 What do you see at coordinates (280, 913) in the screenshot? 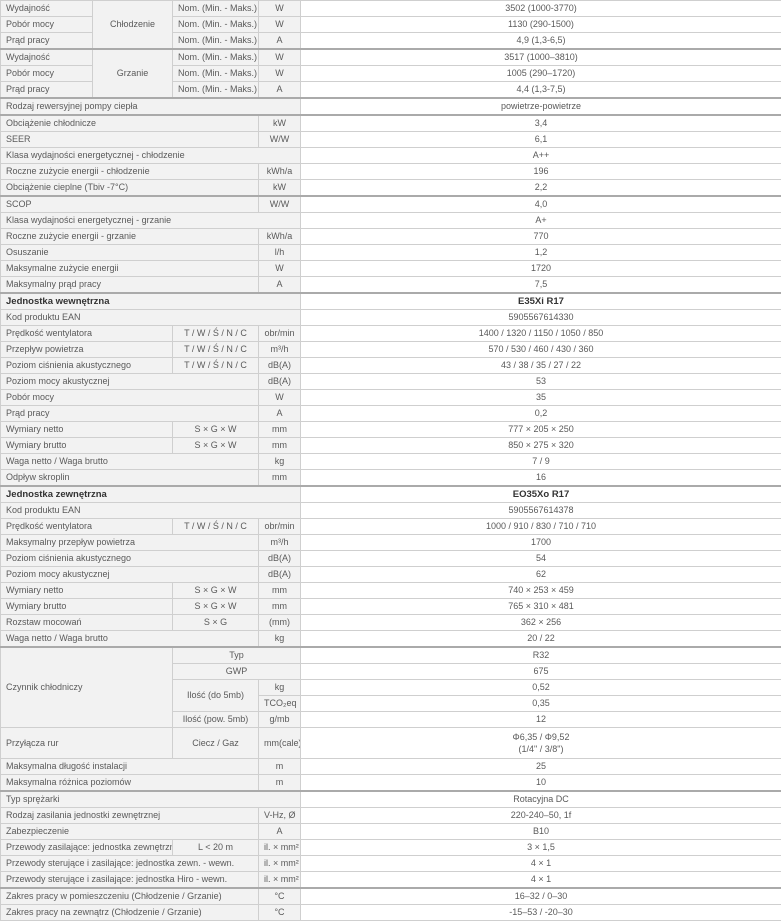
I see `param-qualifier: °C` at bounding box center [280, 913].